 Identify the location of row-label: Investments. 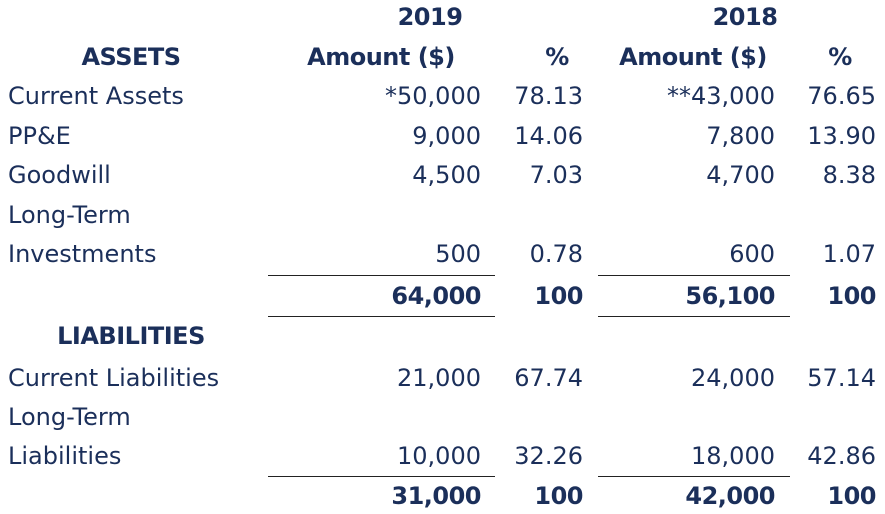
(82, 254).